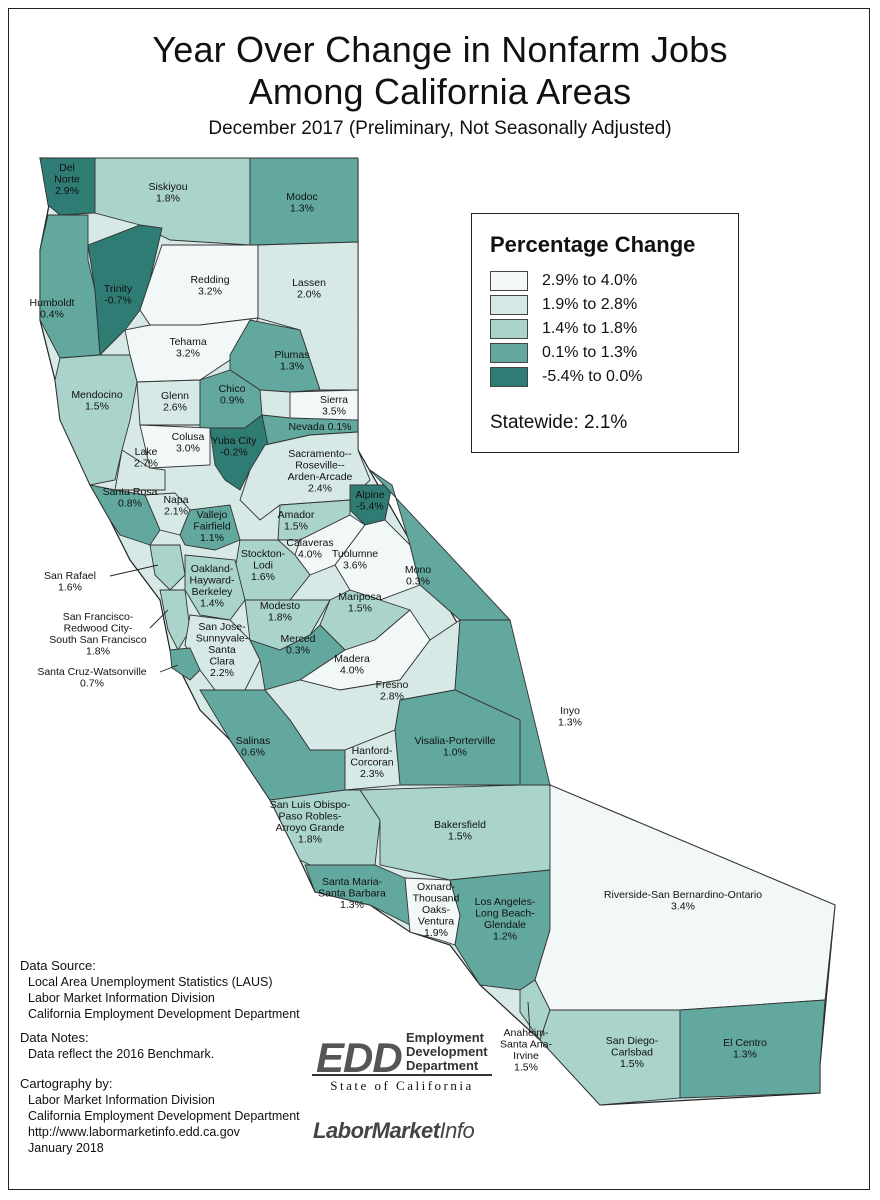 This screenshot has width=880, height=1200. What do you see at coordinates (185, 664) in the screenshot?
I see `region-santa-cruz` at bounding box center [185, 664].